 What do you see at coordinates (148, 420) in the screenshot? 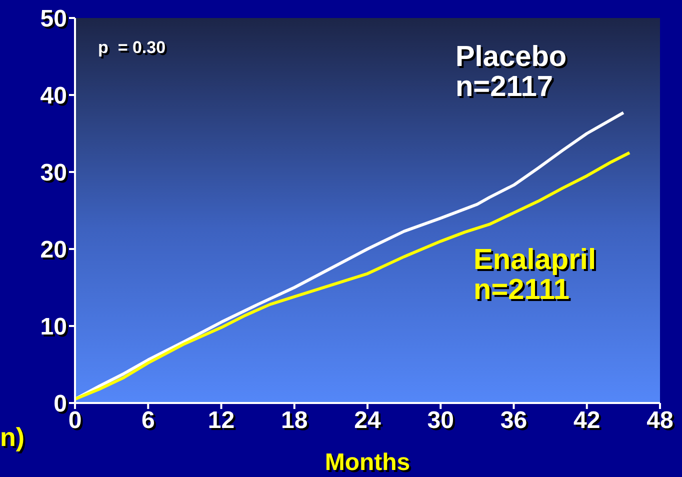
I see `x-tick-label: 6` at bounding box center [148, 420].